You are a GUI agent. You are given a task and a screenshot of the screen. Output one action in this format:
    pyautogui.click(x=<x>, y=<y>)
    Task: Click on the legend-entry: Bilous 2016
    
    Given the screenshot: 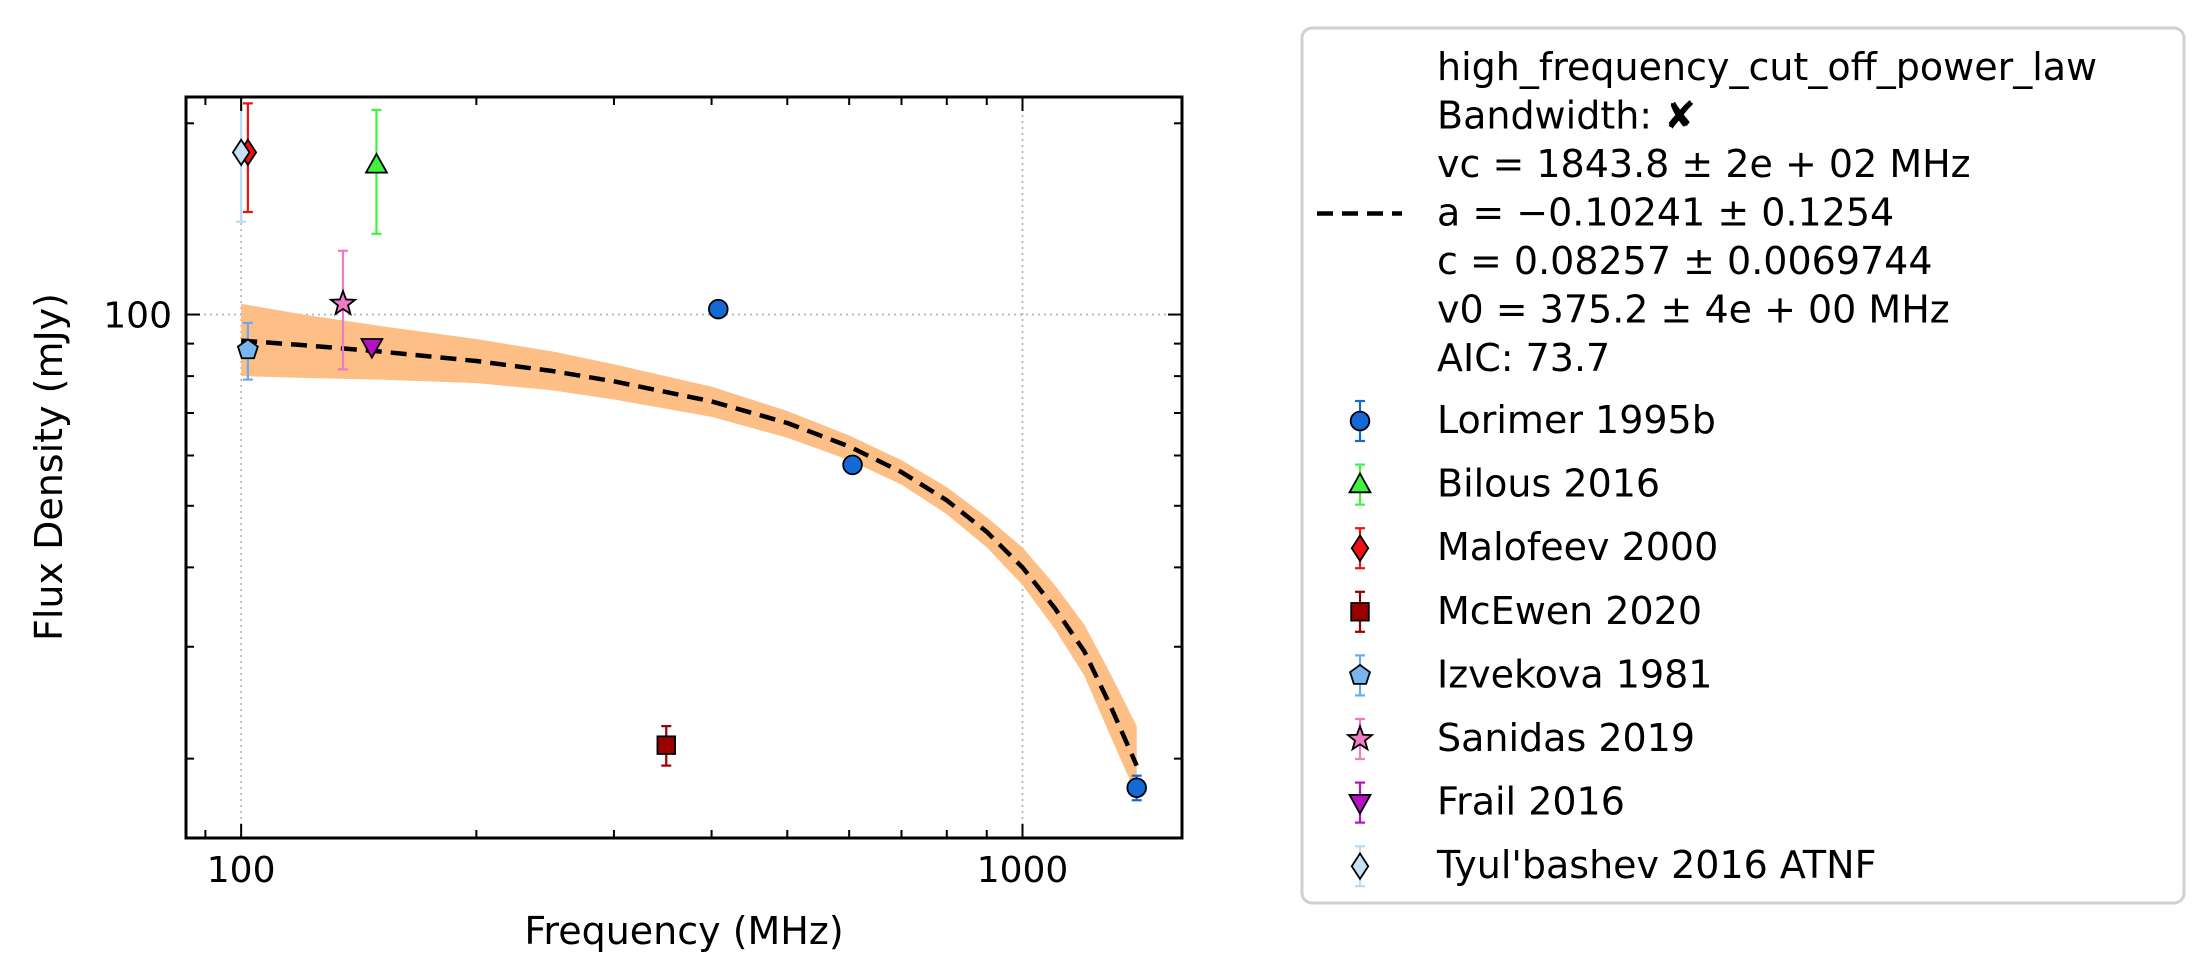 What is the action you would take?
    pyautogui.click(x=1504, y=484)
    